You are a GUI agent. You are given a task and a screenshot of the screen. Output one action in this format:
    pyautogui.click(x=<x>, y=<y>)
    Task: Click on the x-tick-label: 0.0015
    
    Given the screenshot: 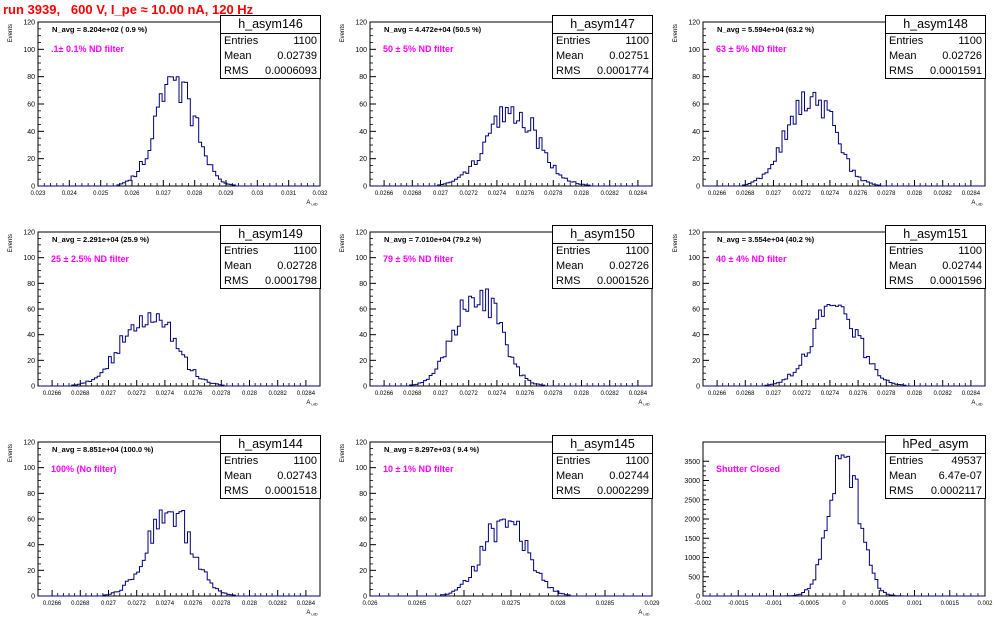 What is the action you would take?
    pyautogui.click(x=950, y=604)
    